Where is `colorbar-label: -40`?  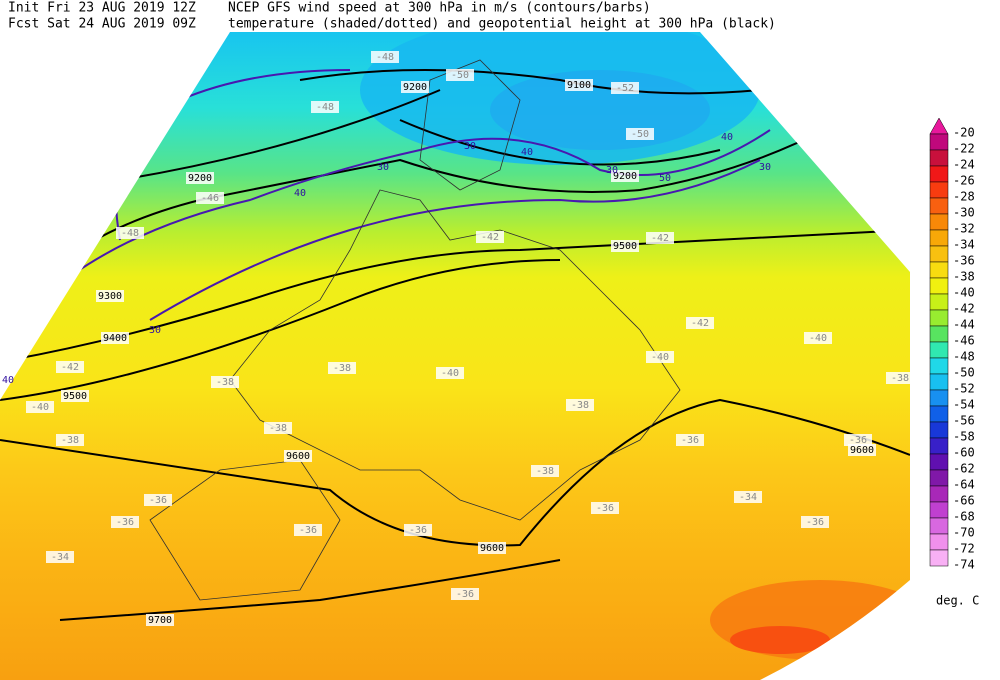 colorbar-label: -40 is located at coordinates (964, 293).